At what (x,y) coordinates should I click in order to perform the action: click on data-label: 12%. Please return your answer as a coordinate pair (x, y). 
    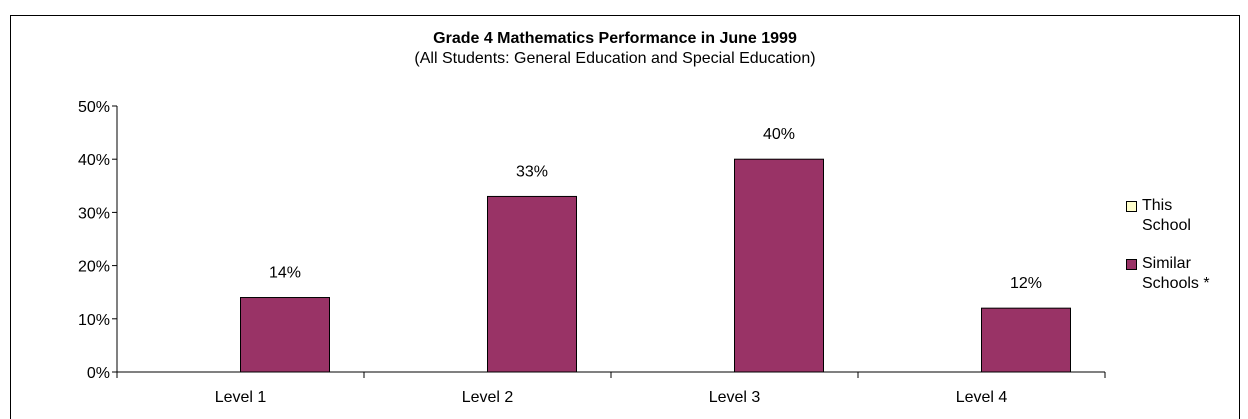
    Looking at the image, I should click on (1026, 283).